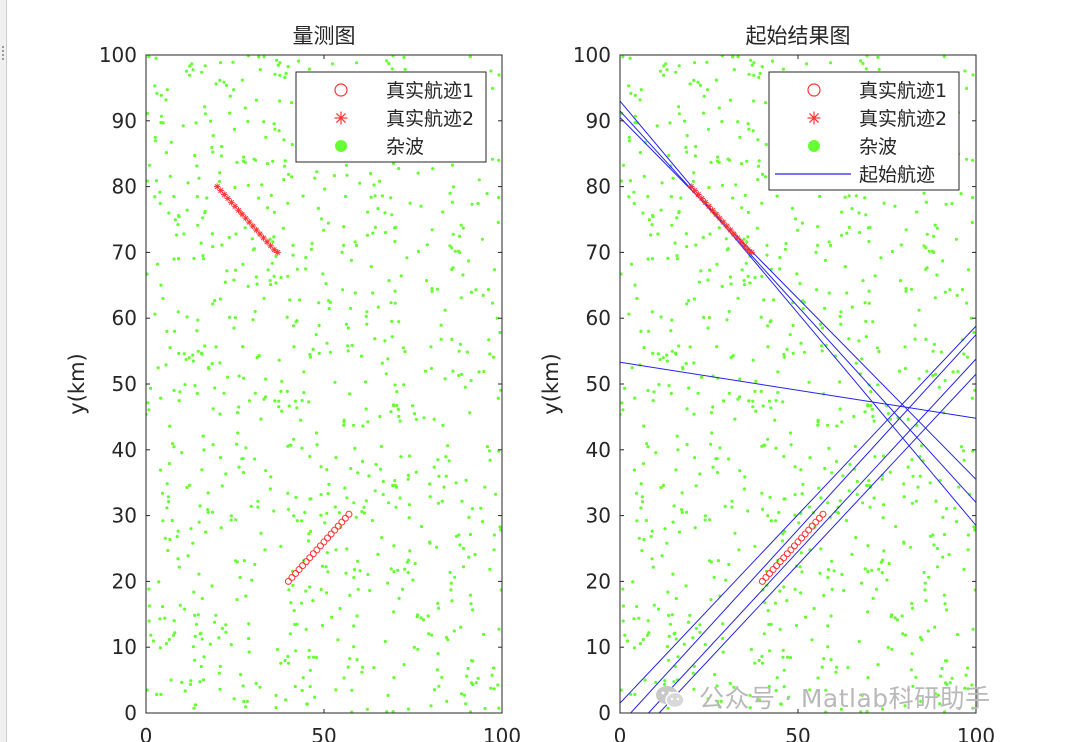 This screenshot has height=742, width=1080. What do you see at coordinates (224, 194) in the screenshot?
I see `track-2-point` at bounding box center [224, 194].